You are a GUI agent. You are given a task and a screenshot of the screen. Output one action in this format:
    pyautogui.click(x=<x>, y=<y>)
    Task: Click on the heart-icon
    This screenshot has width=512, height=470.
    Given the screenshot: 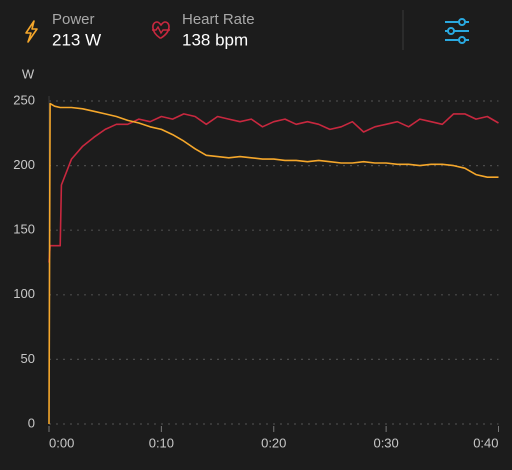 What is the action you would take?
    pyautogui.click(x=161, y=30)
    